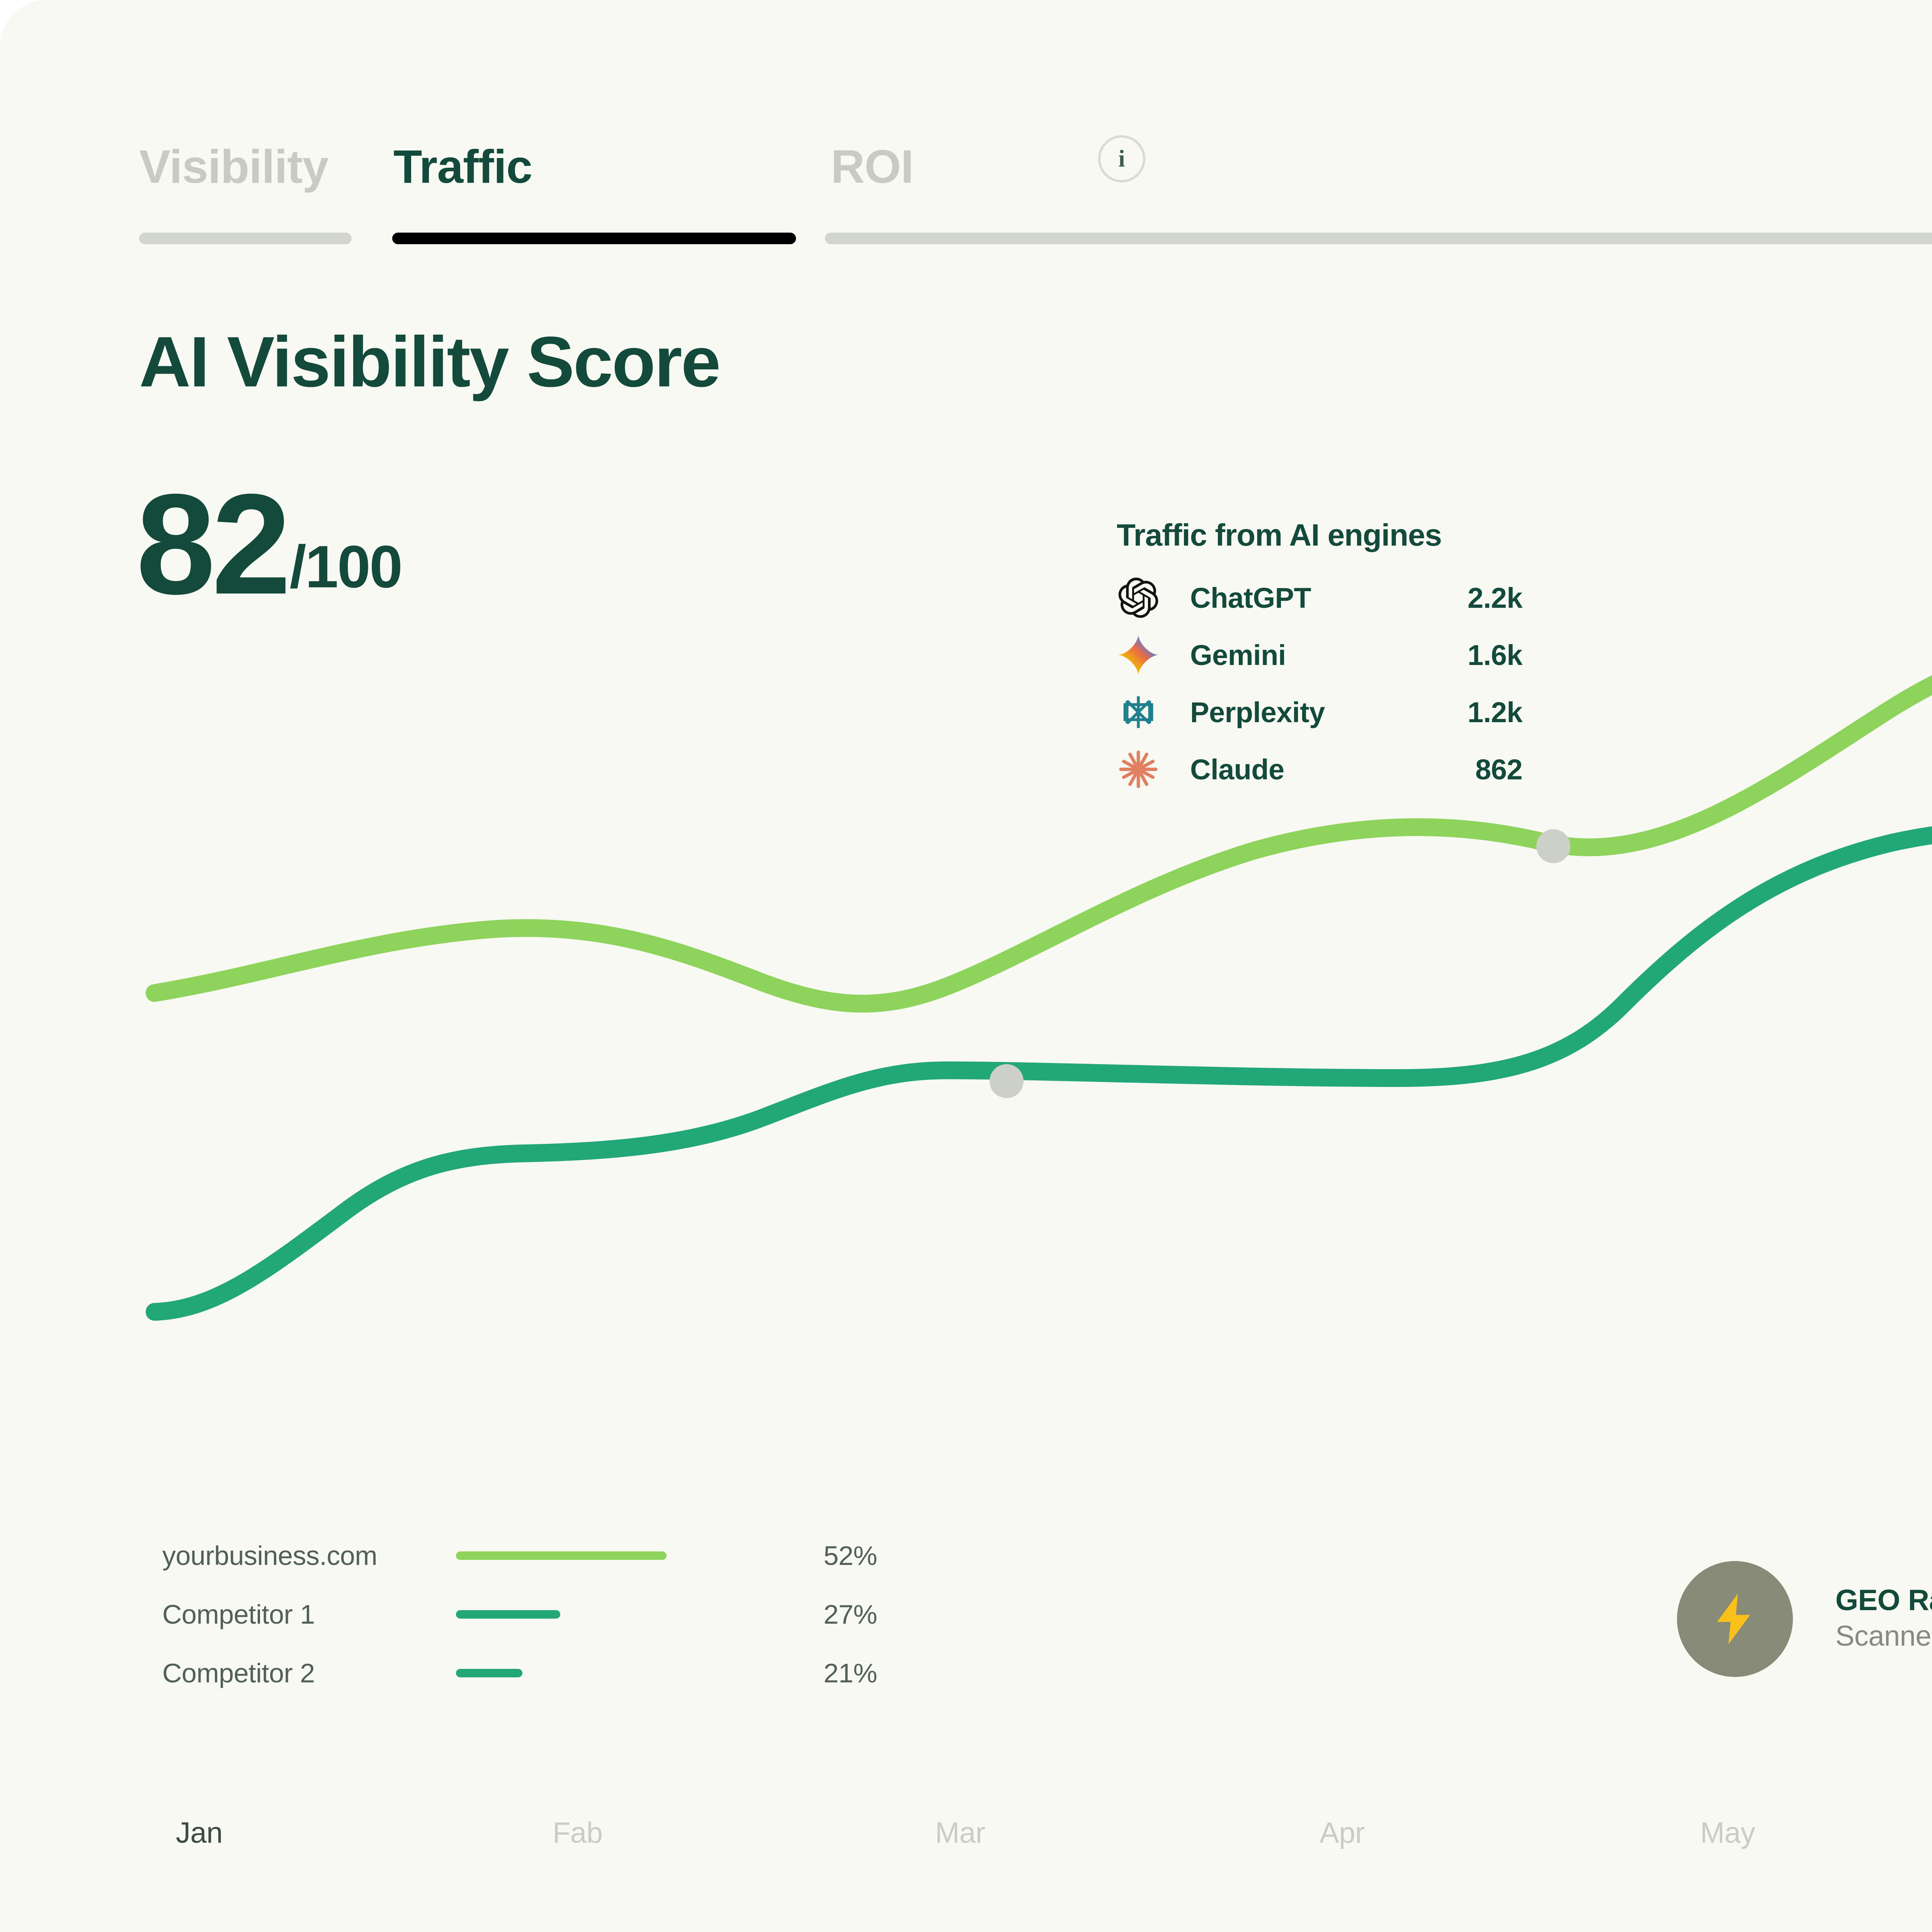 The width and height of the screenshot is (1932, 1932). I want to click on score-value: 82, so click(214, 544).